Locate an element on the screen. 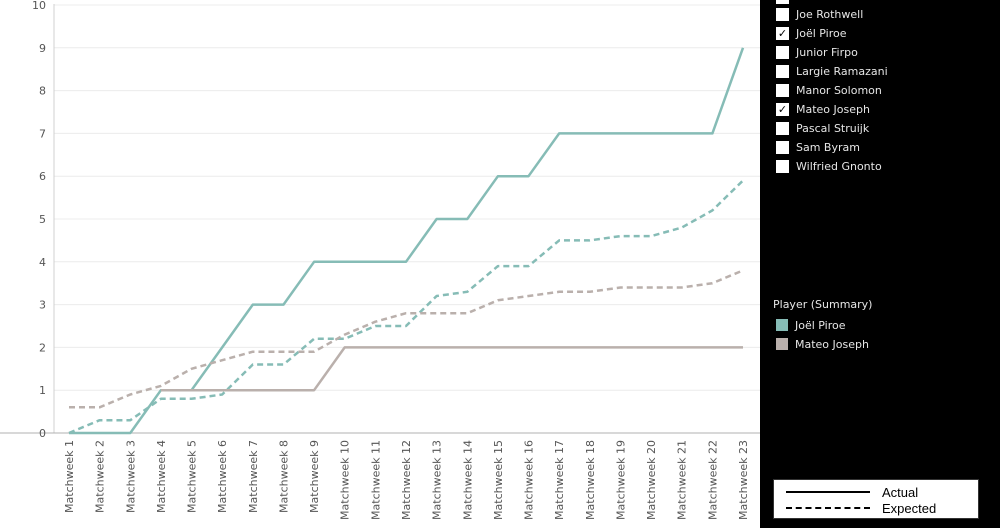  x-tick-label: Matchweek 20 is located at coordinates (651, 480).